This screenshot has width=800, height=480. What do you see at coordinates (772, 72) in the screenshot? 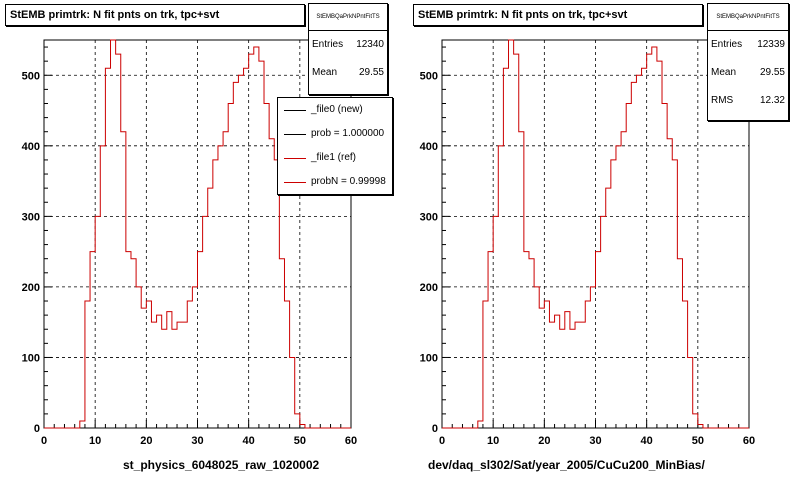
I see `right-mean-value: 29.55` at bounding box center [772, 72].